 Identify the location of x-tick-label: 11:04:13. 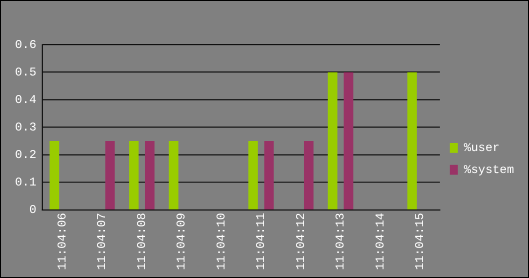
(341, 241).